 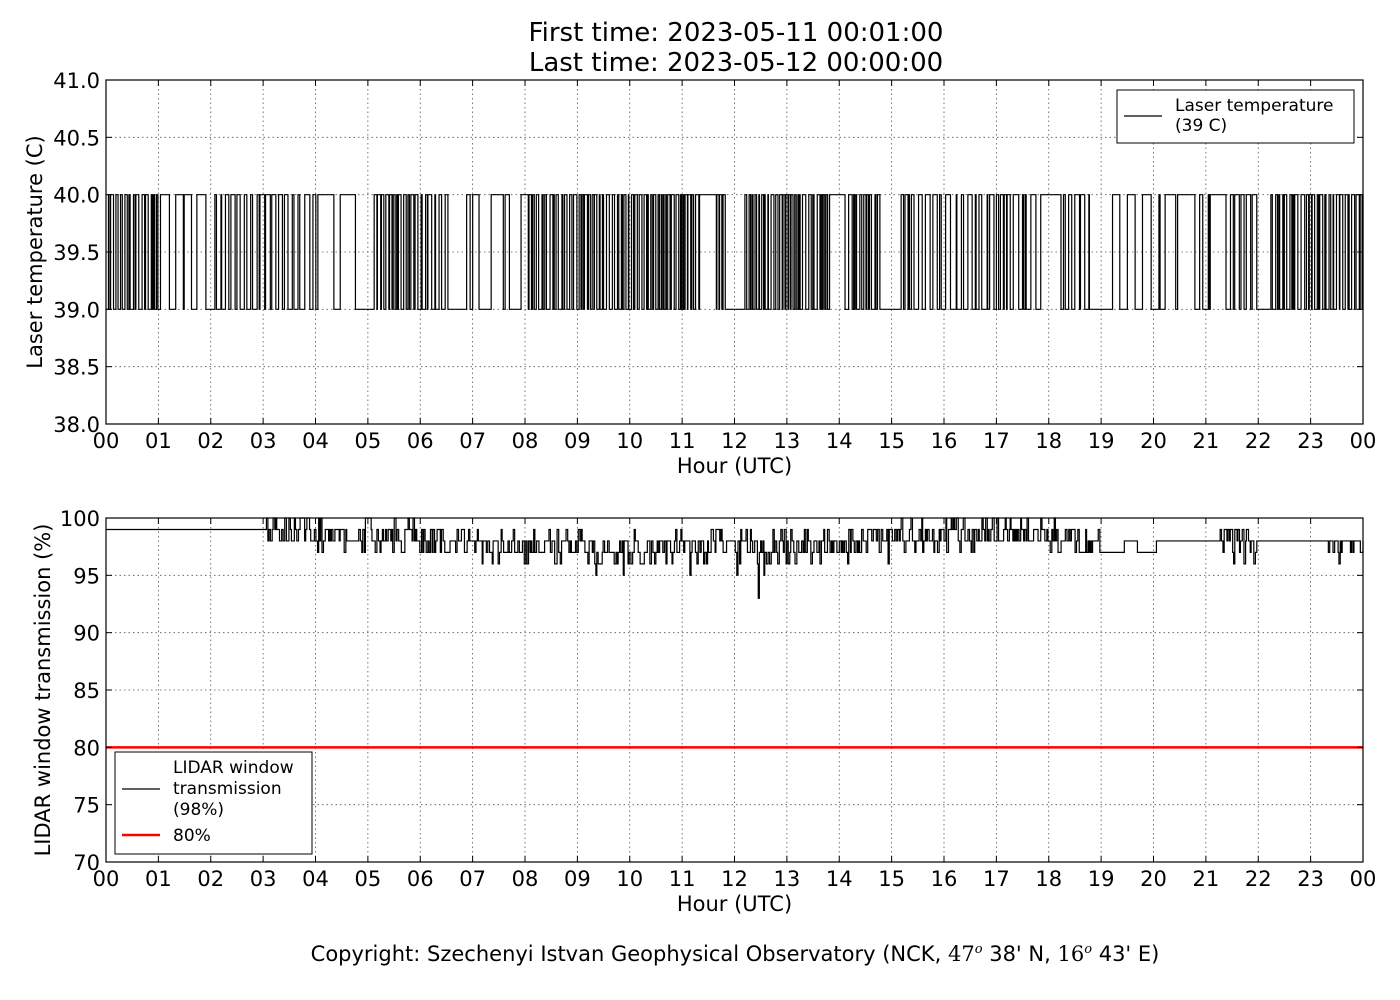 What do you see at coordinates (1254, 106) in the screenshot?
I see `legend-label-laser: Laser temperature` at bounding box center [1254, 106].